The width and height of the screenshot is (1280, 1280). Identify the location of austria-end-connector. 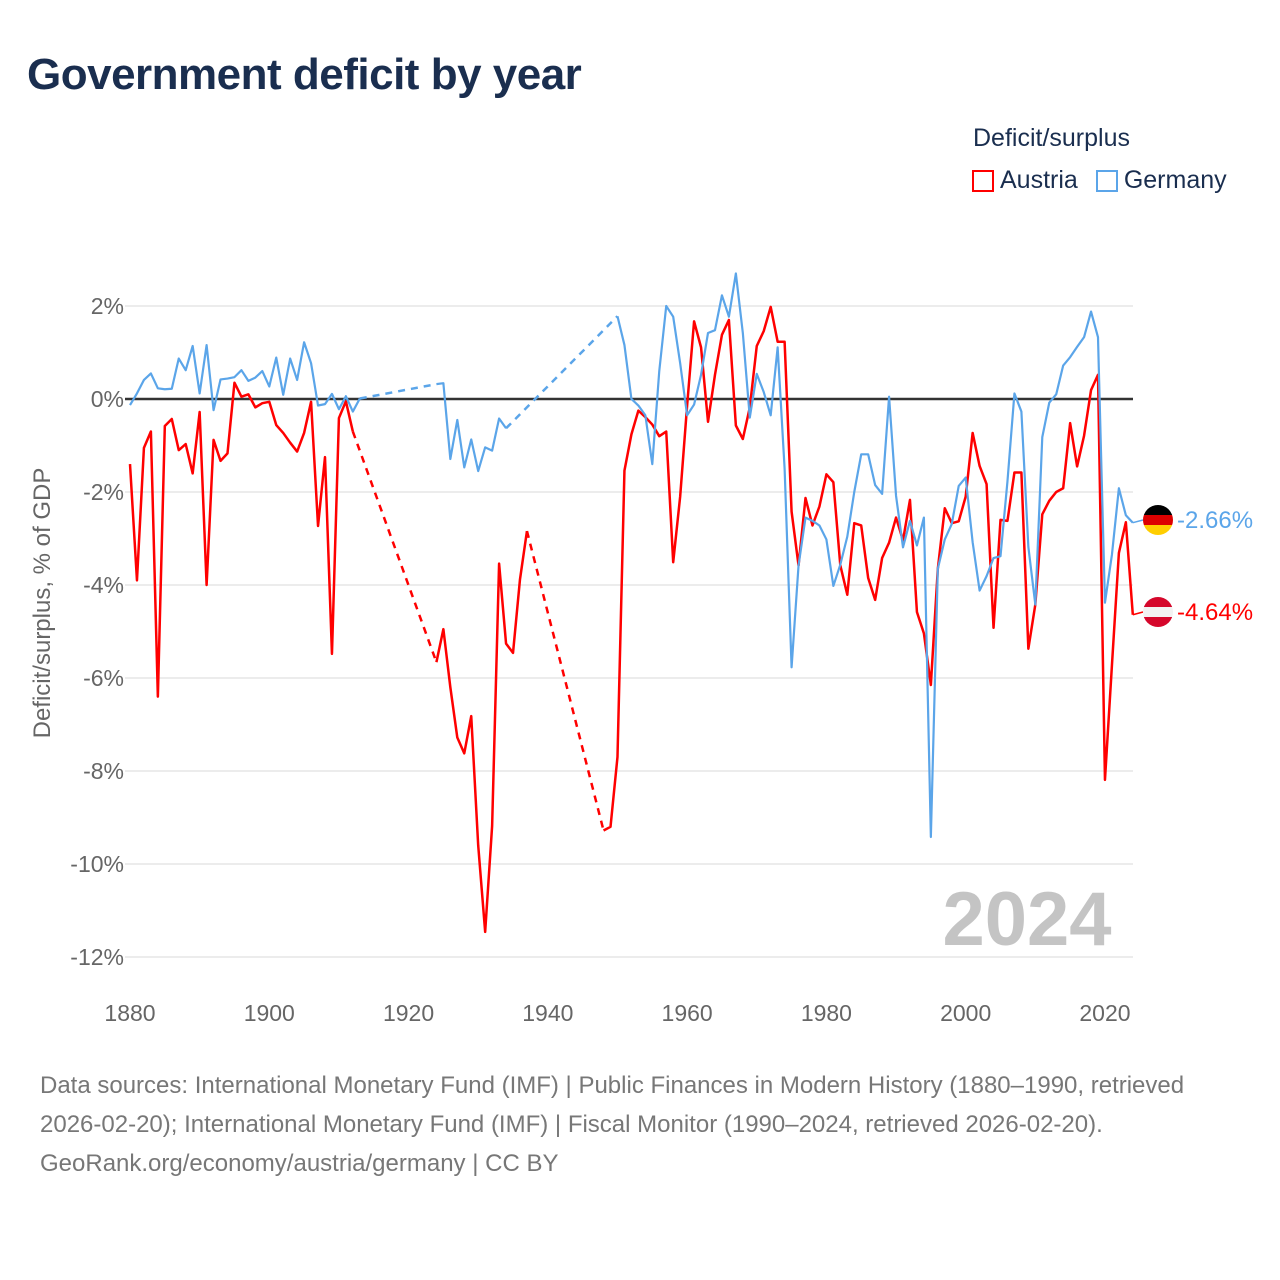
(1138, 613).